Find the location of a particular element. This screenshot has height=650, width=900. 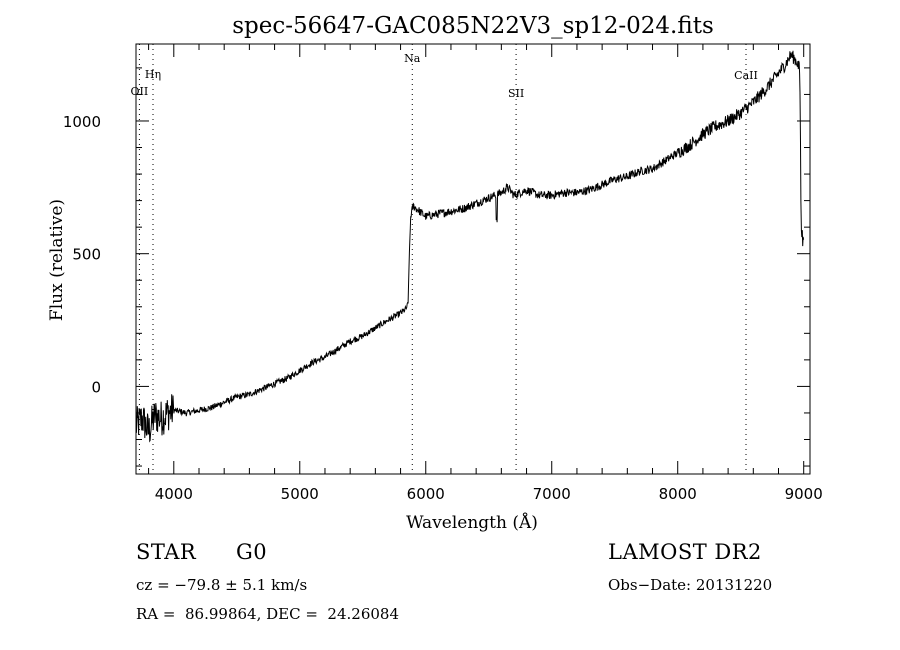

x-tick-labels: 4000 5000 6000 7000 8000 9000 is located at coordinates (489, 494).